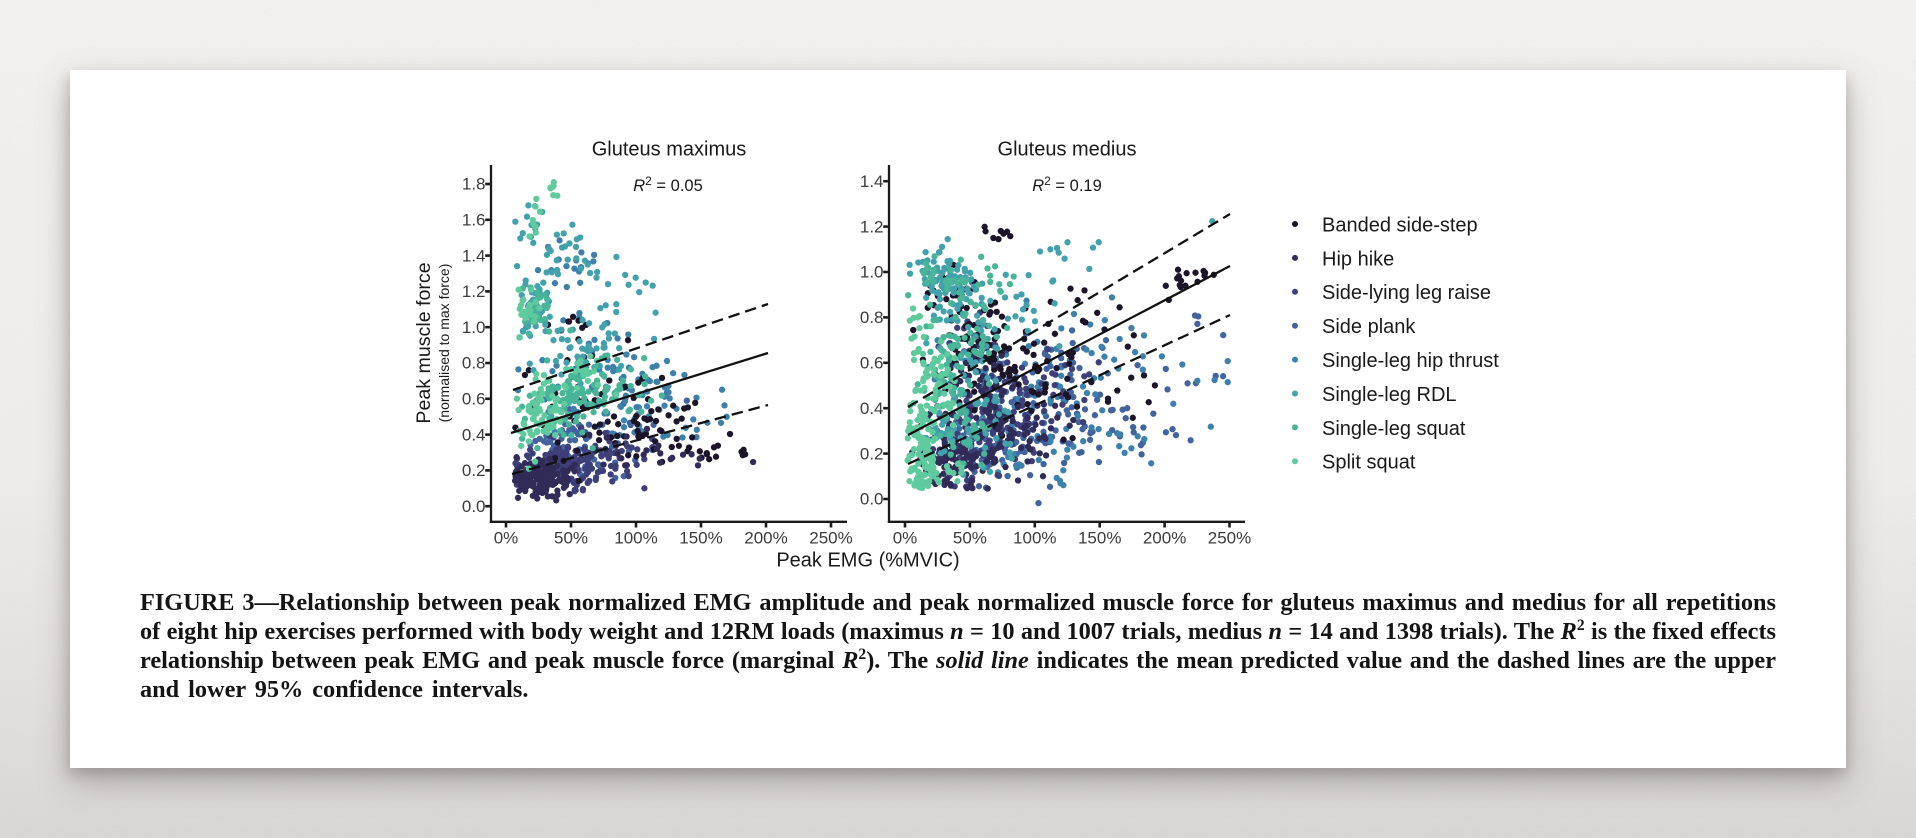  What do you see at coordinates (1358, 259) in the screenshot?
I see `svg-text: Hip hike` at bounding box center [1358, 259].